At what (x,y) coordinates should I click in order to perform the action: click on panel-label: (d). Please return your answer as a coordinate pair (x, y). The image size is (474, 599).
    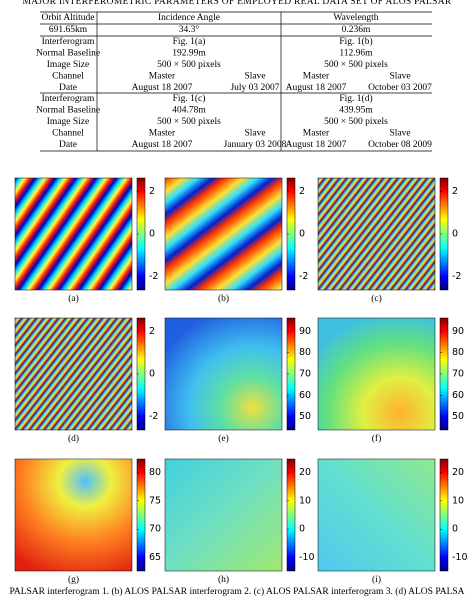
    Looking at the image, I should click on (73, 438).